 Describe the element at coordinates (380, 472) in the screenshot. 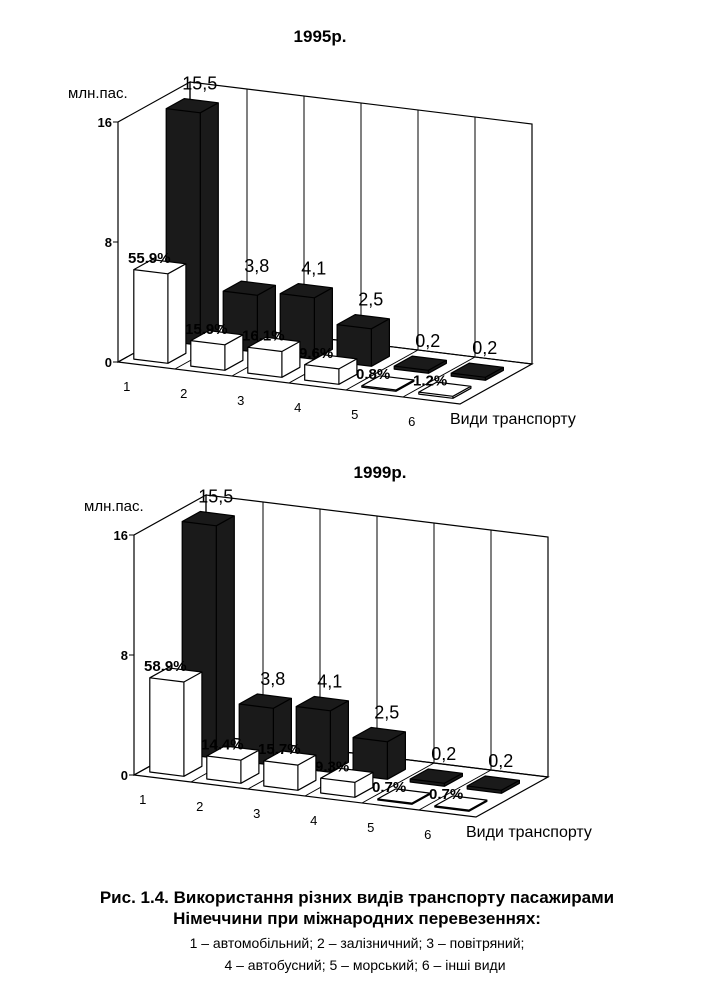

I see `chart-title: 1999р.` at that location.